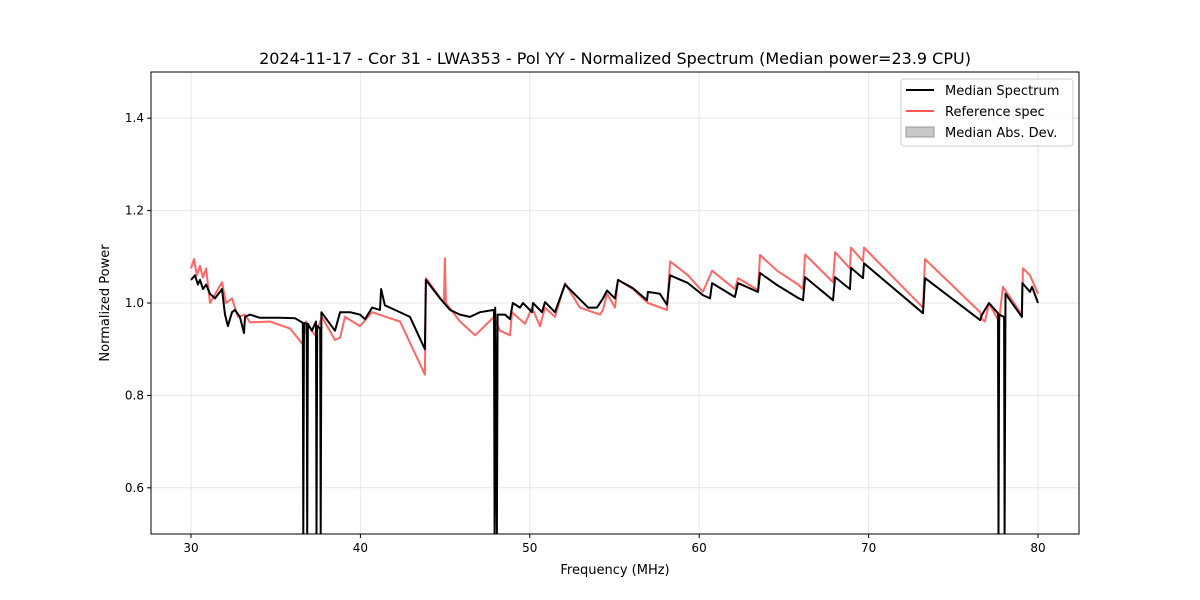  Describe the element at coordinates (1002, 91) in the screenshot. I see `legend-median-label: Median Spectrum` at that location.